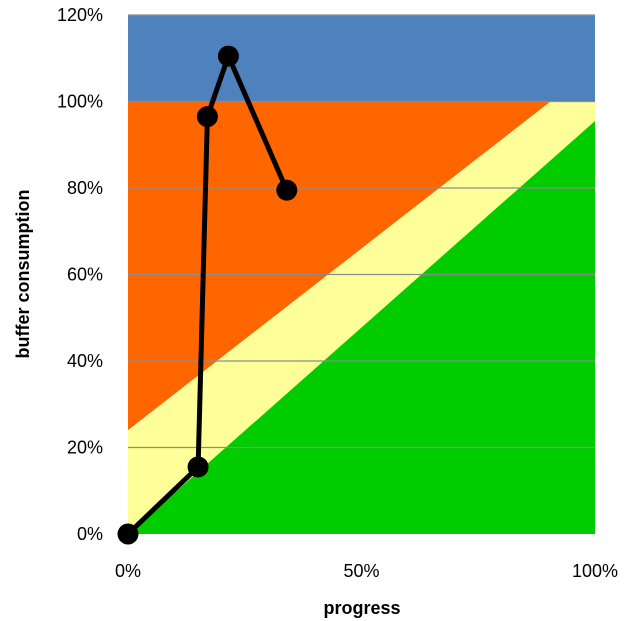 The height and width of the screenshot is (621, 626). I want to click on y-tick-label: 0%, so click(90, 534).